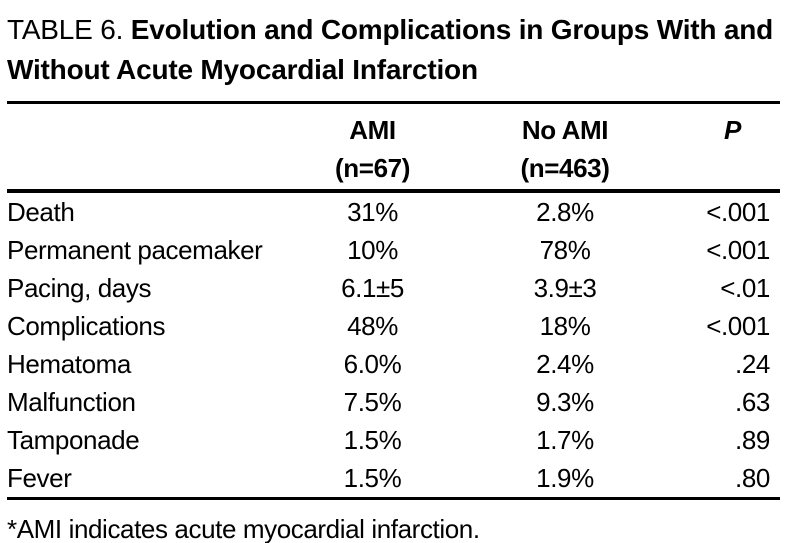 This screenshot has height=543, width=785. Describe the element at coordinates (565, 211) in the screenshot. I see `noami-value: 2.8%` at that location.